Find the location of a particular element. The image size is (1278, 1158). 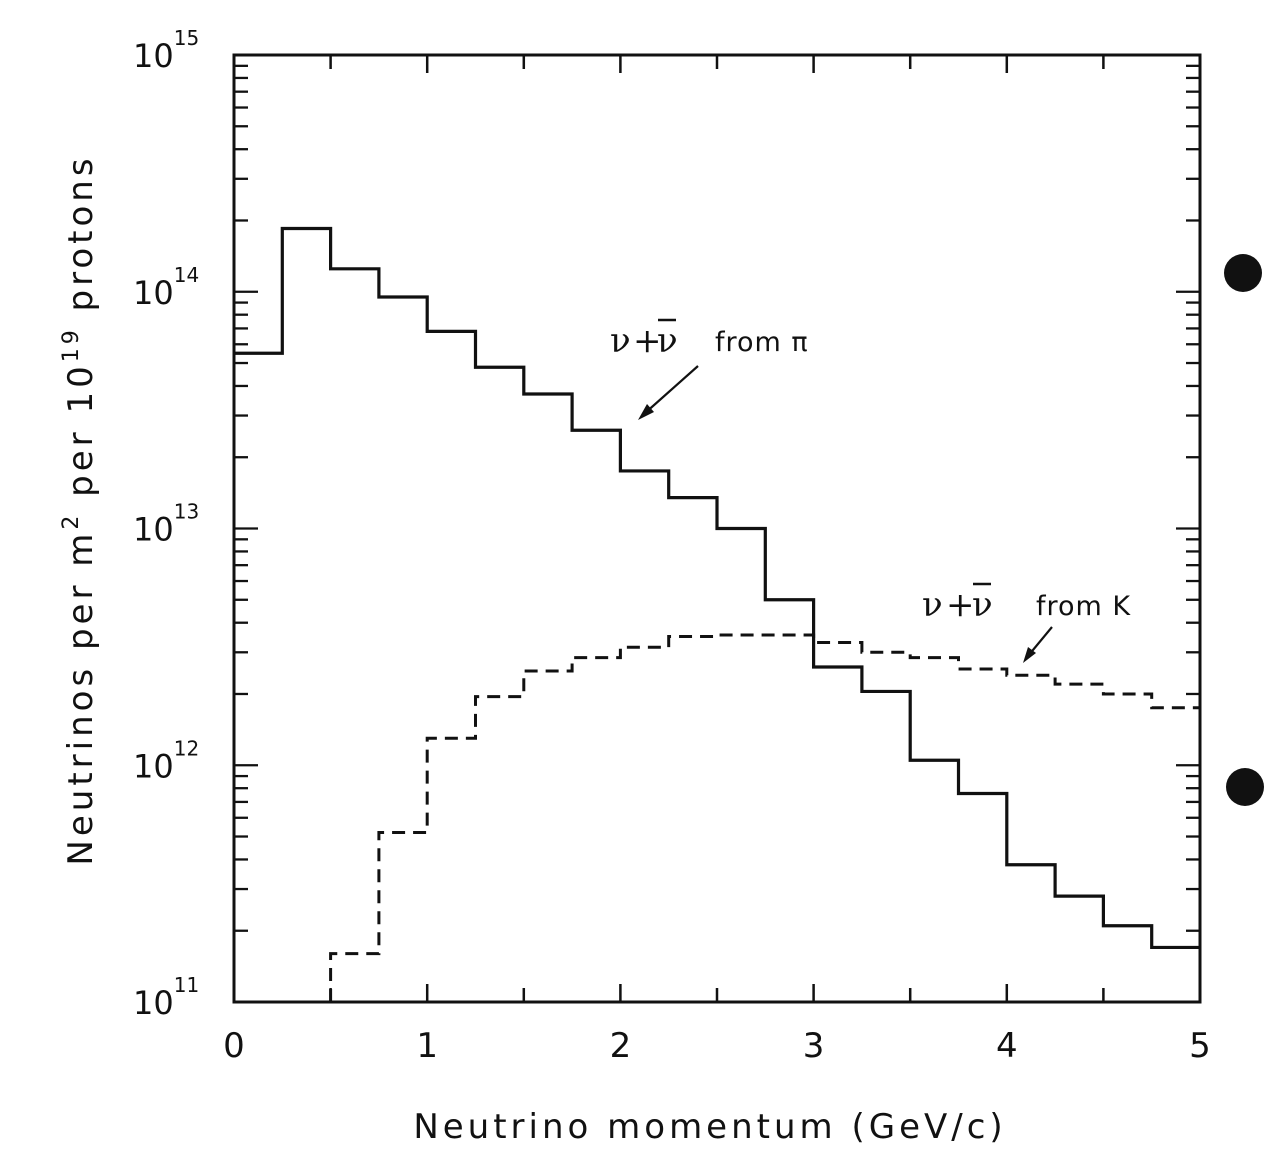

annotation-k-plus: + is located at coordinates (960, 605).